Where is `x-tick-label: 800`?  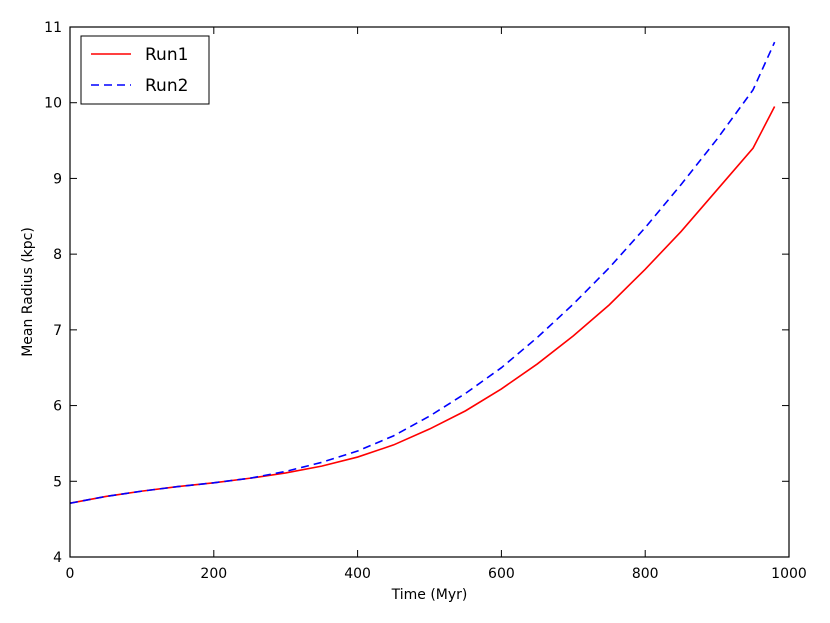
x-tick-label: 800 is located at coordinates (645, 574).